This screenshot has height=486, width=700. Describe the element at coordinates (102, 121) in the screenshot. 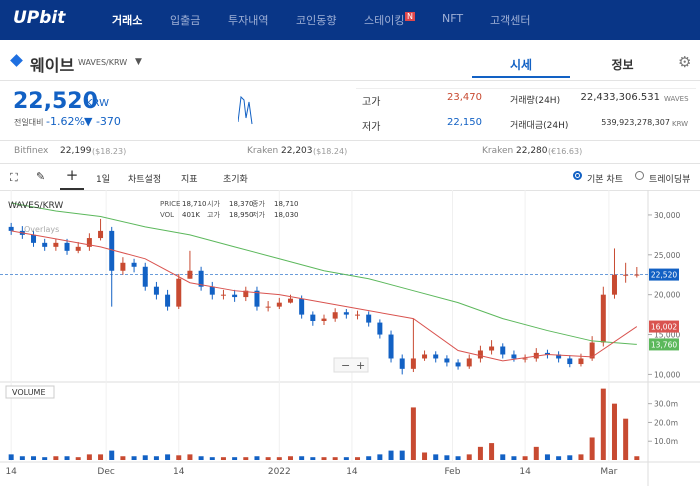

I see `change-abs: ▼ -370` at that location.